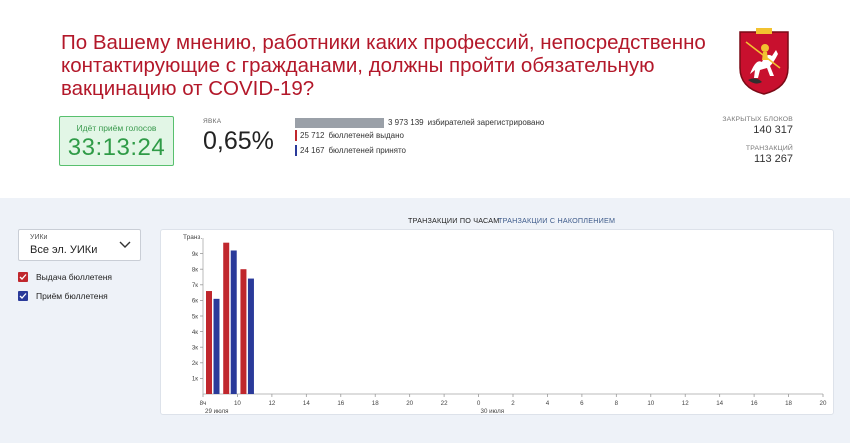  I want to click on closed-blocks-value: 140 317, so click(773, 130).